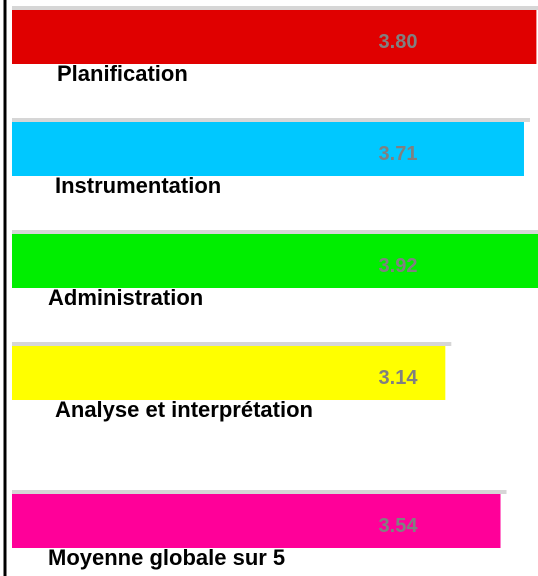  Describe the element at coordinates (122, 73) in the screenshot. I see `category-label: Planification` at that location.